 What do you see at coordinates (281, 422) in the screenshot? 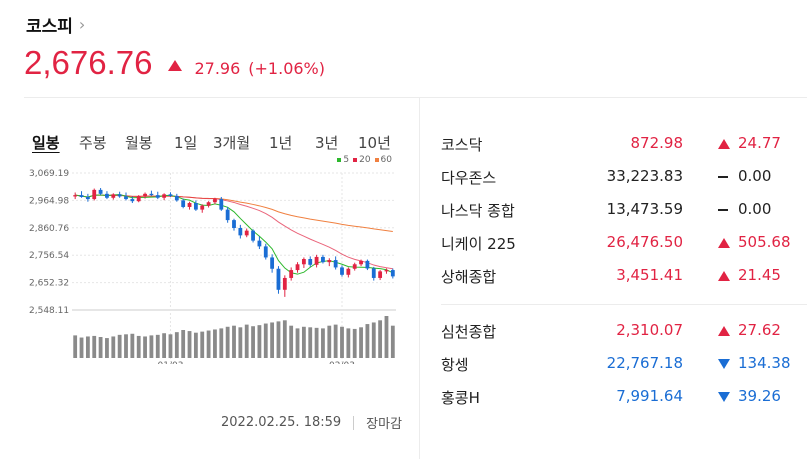
I see `update-datetime: 2022.02.25. 18:59` at bounding box center [281, 422].